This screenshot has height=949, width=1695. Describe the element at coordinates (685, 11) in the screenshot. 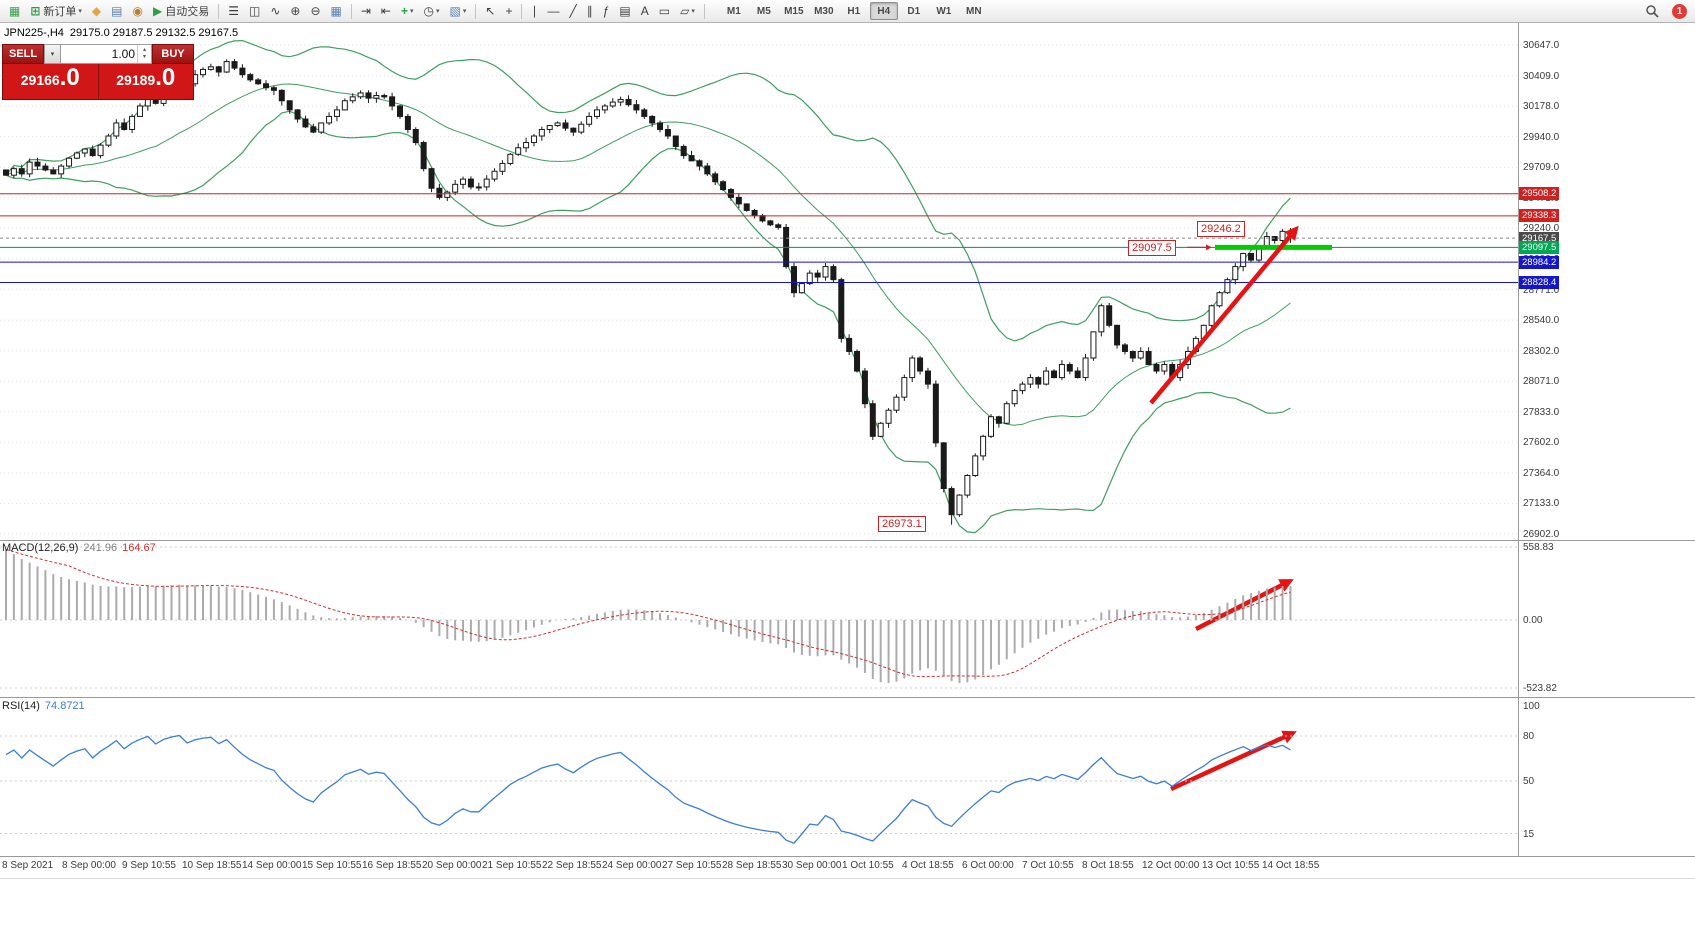

I see `shapes-icon: ▱` at that location.